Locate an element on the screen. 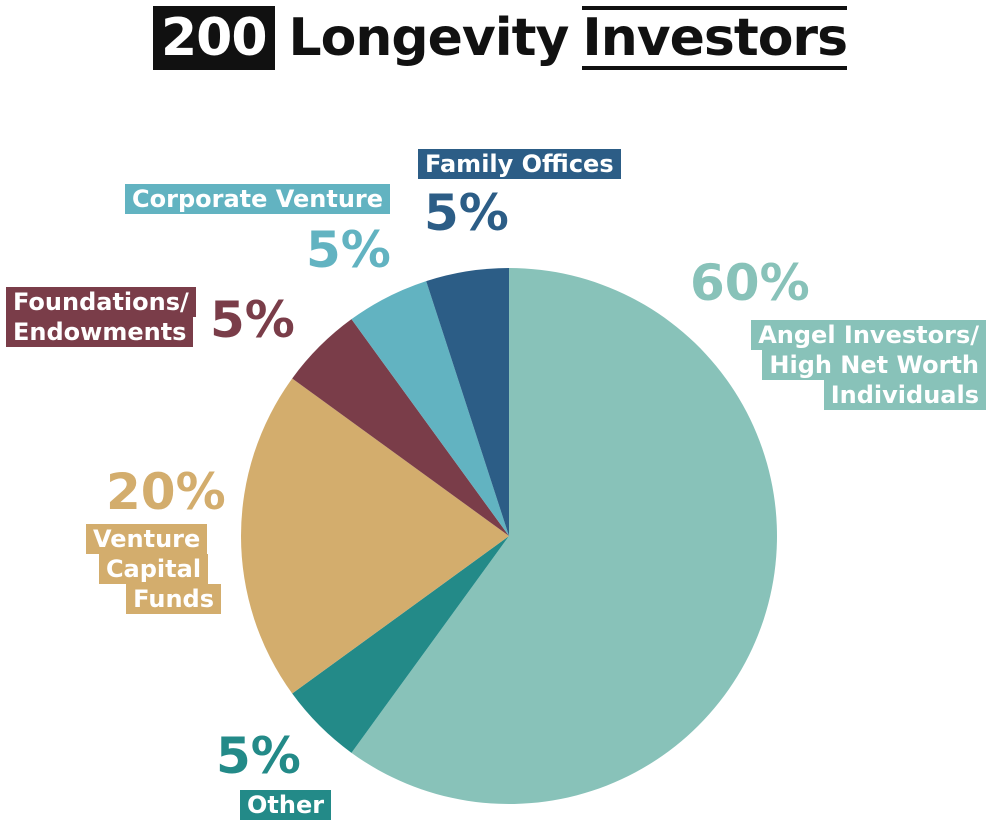  slice-label-line: Corporate Venture is located at coordinates (258, 199).